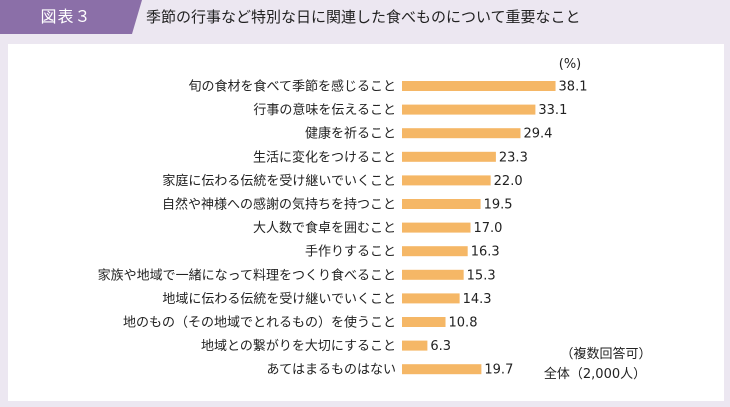 The height and width of the screenshot is (407, 730). I want to click on value-label: 10.8, so click(463, 323).